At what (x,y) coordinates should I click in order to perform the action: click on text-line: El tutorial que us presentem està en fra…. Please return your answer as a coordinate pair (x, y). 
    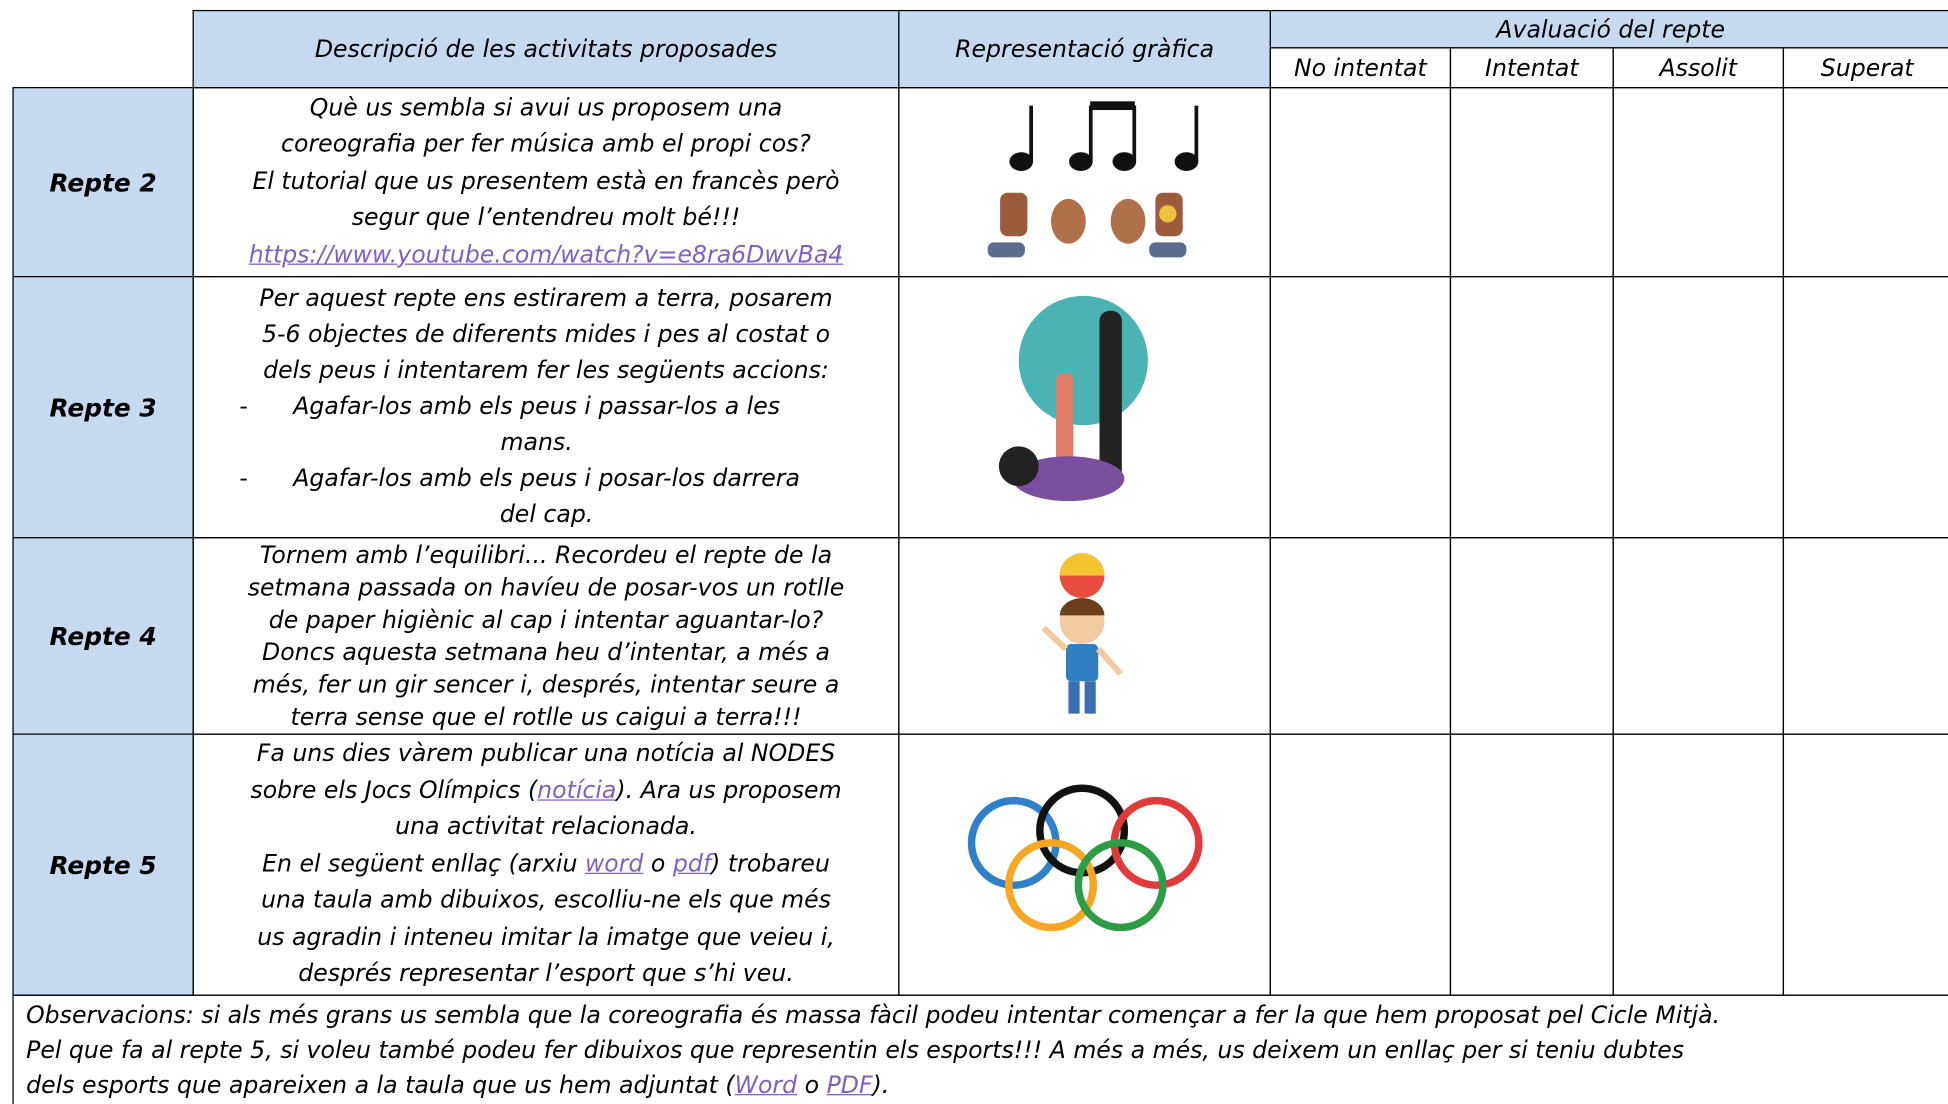
    Looking at the image, I should click on (545, 182).